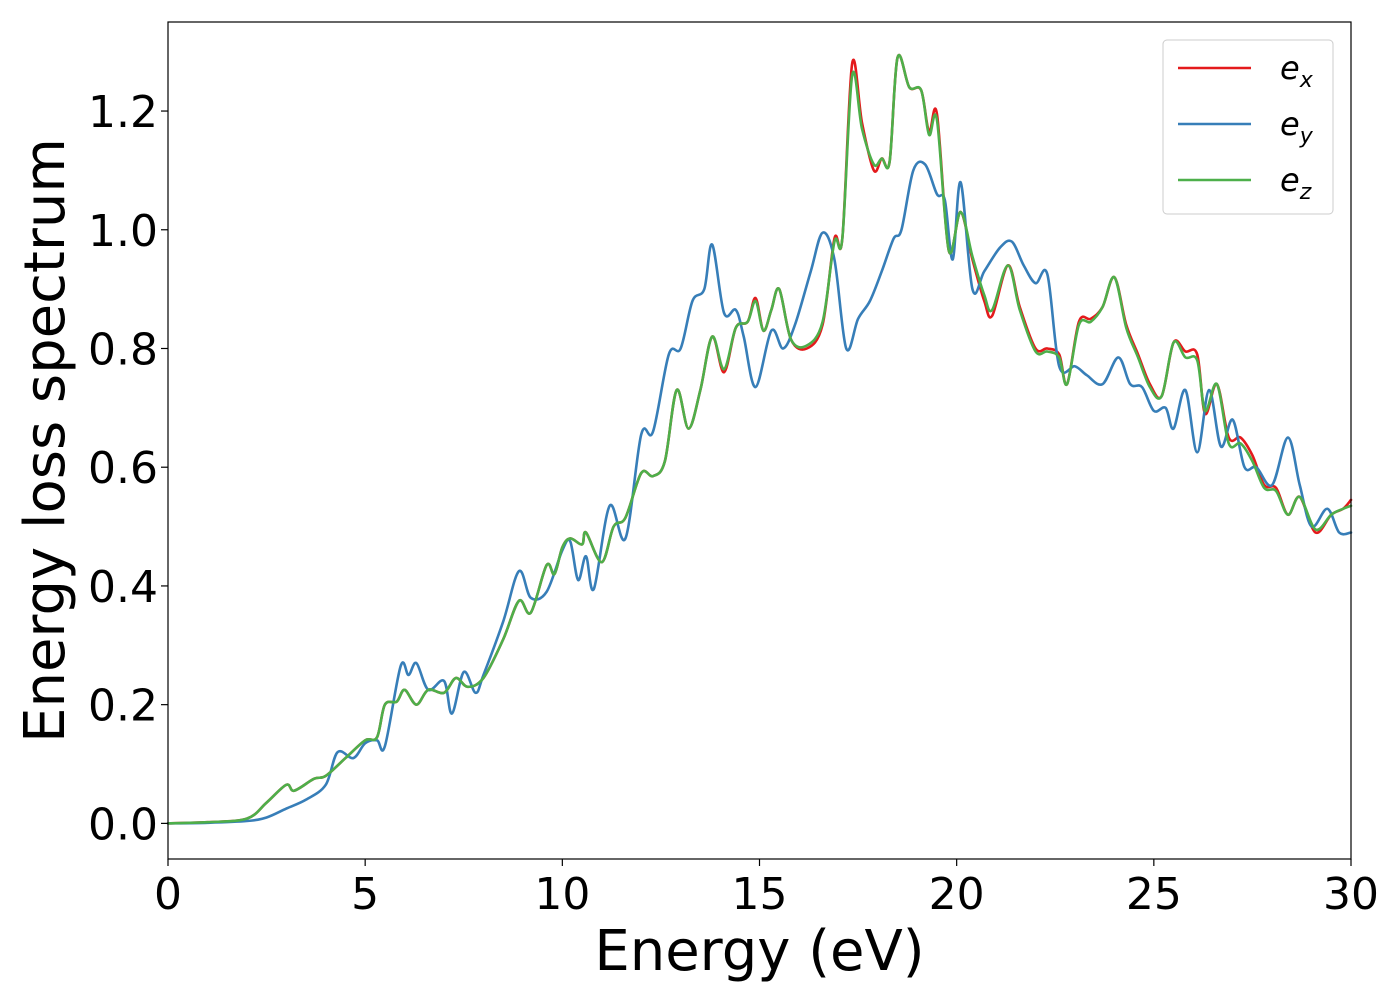  Describe the element at coordinates (365, 894) in the screenshot. I see `x-tick-label: 5` at that location.